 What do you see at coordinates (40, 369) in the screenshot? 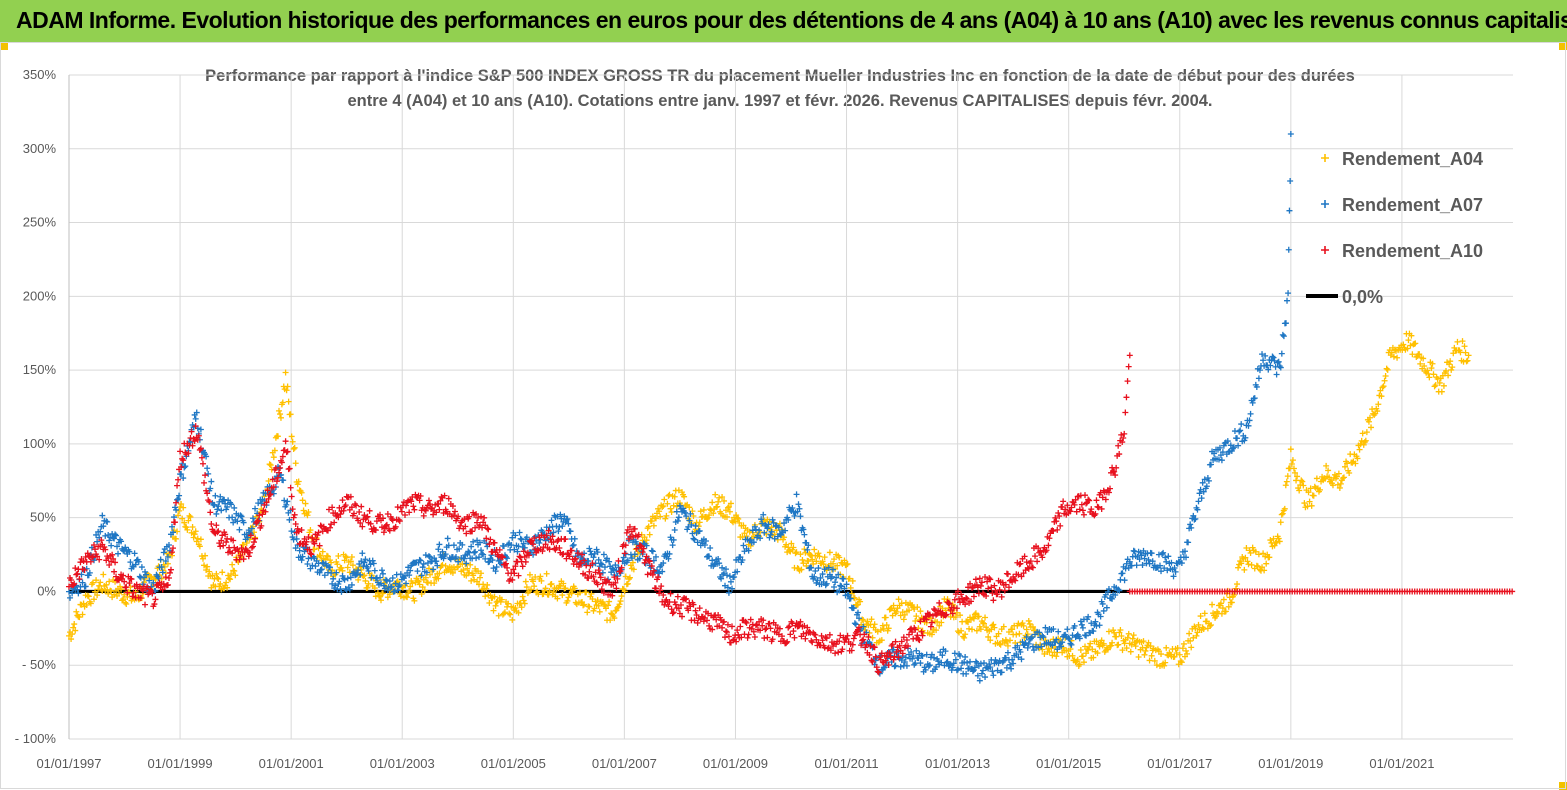
I see `y-tick-label: 150%` at bounding box center [40, 369].